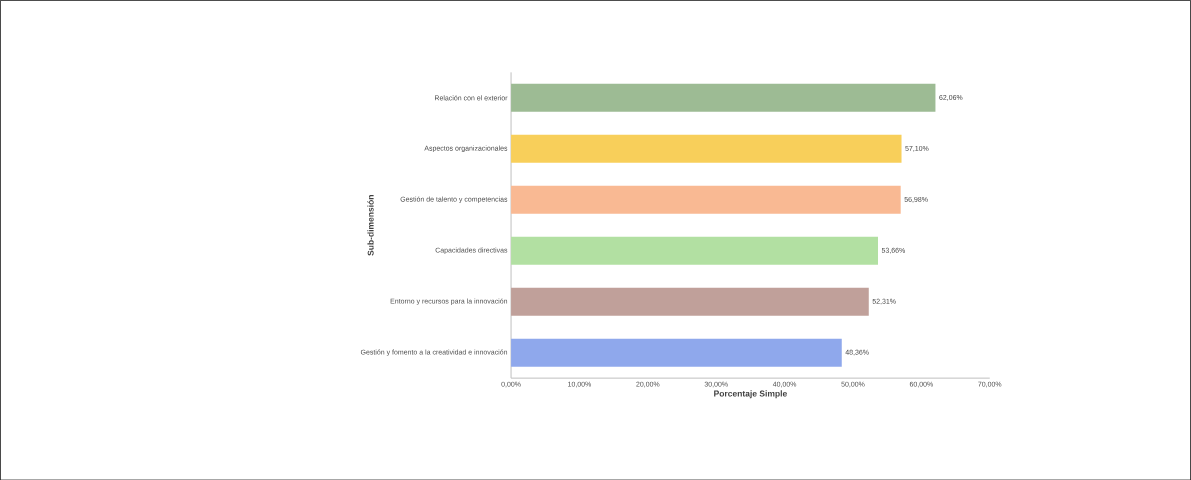  Describe the element at coordinates (370, 225) in the screenshot. I see `y-axis-title: Sub-dimensión` at that location.